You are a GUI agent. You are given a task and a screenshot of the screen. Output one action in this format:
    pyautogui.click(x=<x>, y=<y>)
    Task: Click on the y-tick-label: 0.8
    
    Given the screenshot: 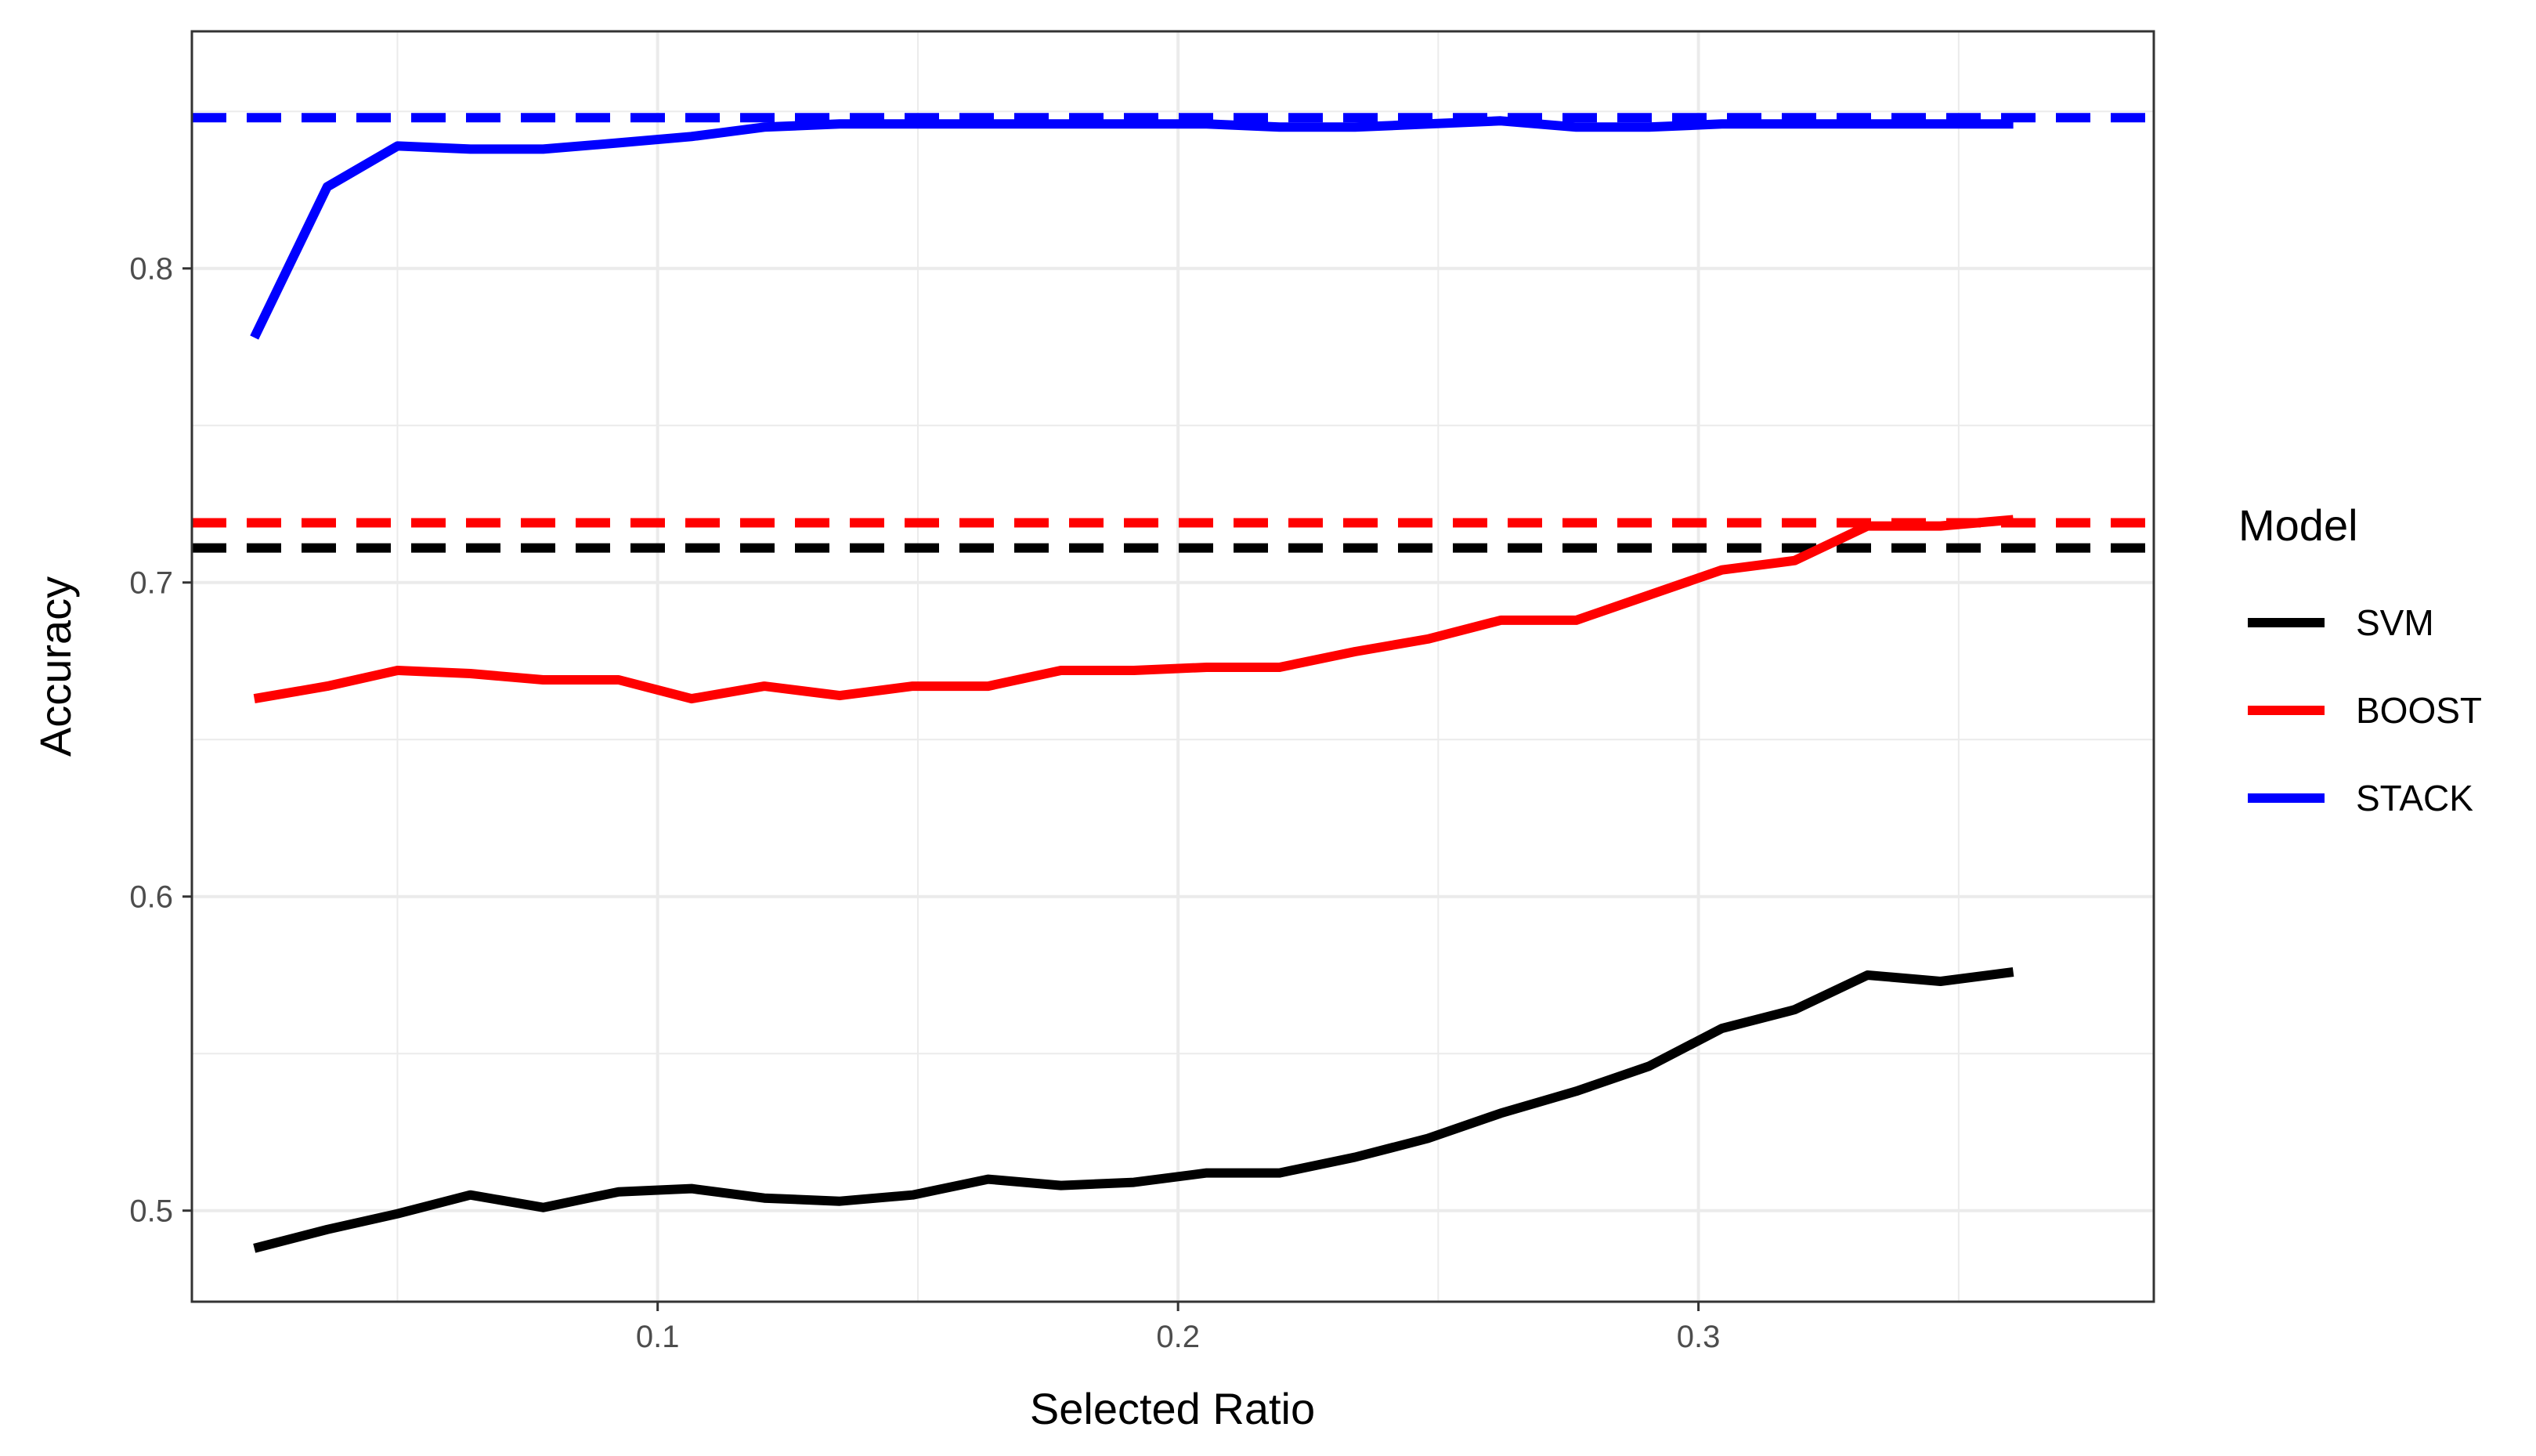 What is the action you would take?
    pyautogui.click(x=151, y=269)
    